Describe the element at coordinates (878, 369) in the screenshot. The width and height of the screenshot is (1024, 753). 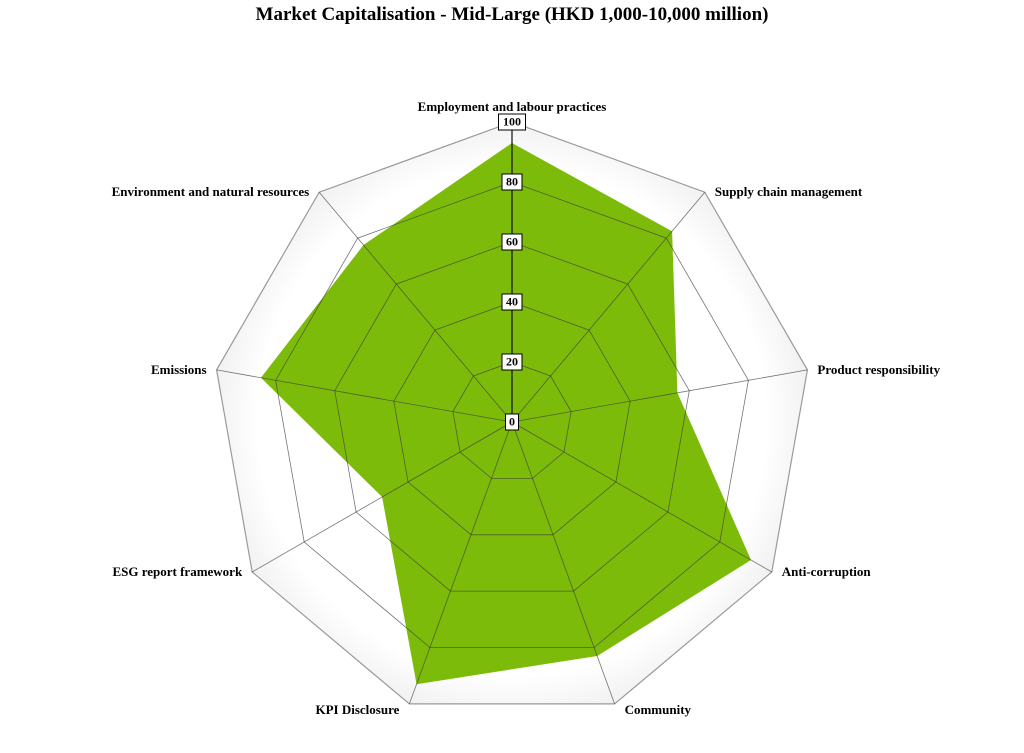
I see `axis-label: Product responsibility` at that location.